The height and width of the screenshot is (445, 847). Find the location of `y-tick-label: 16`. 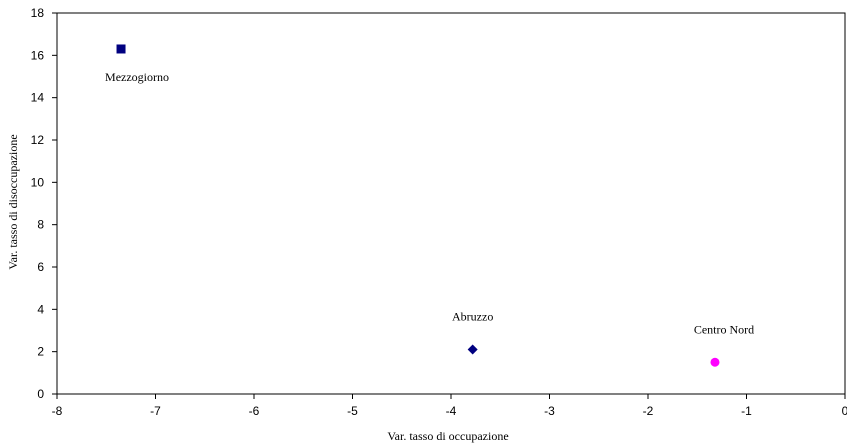

y-tick-label: 16 is located at coordinates (38, 55).